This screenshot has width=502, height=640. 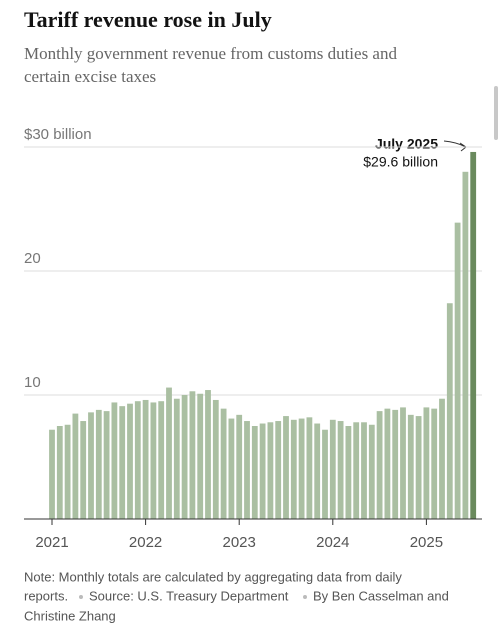 What do you see at coordinates (381, 595) in the screenshot?
I see `byline: By Ben Casselman and` at bounding box center [381, 595].